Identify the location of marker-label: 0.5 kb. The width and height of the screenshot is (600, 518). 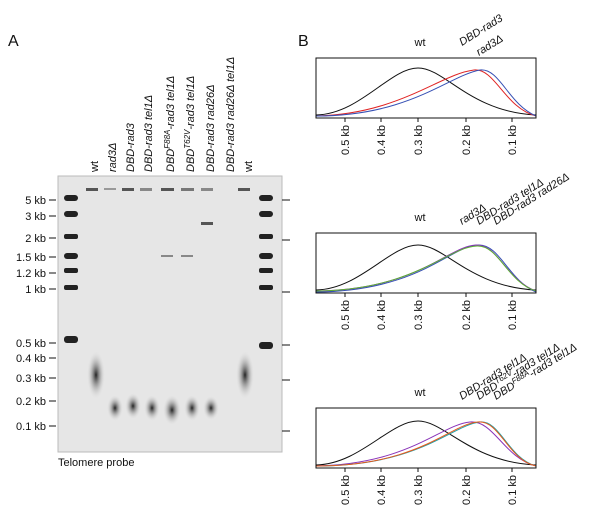
(31, 344).